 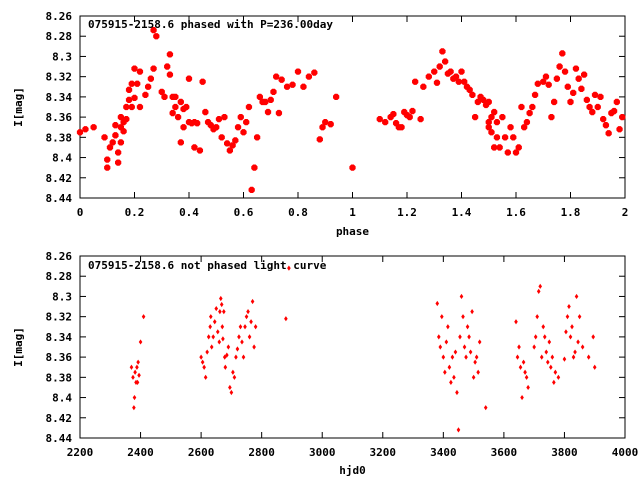 I want to click on x-tick-label: 3400, so click(x=443, y=452).